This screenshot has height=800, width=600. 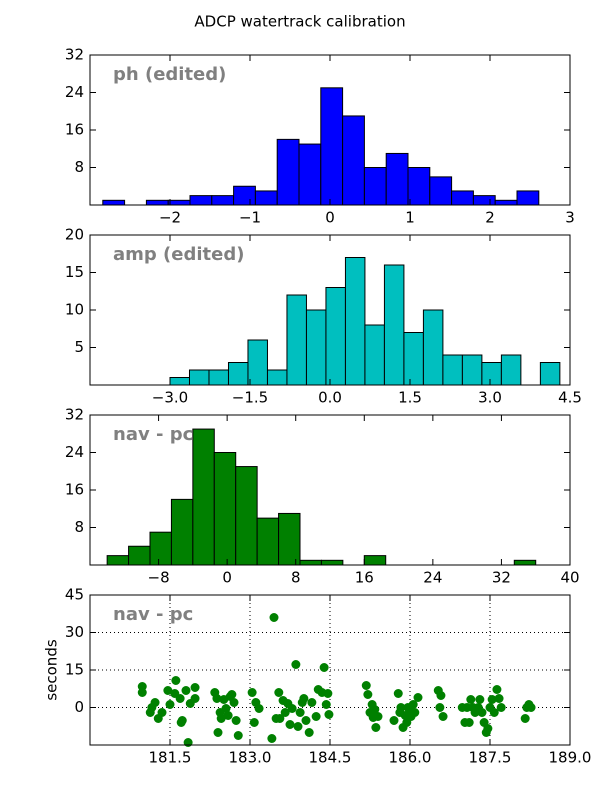 What do you see at coordinates (299, 22) in the screenshot?
I see `figure-title: ADCP watertrack calibration` at bounding box center [299, 22].